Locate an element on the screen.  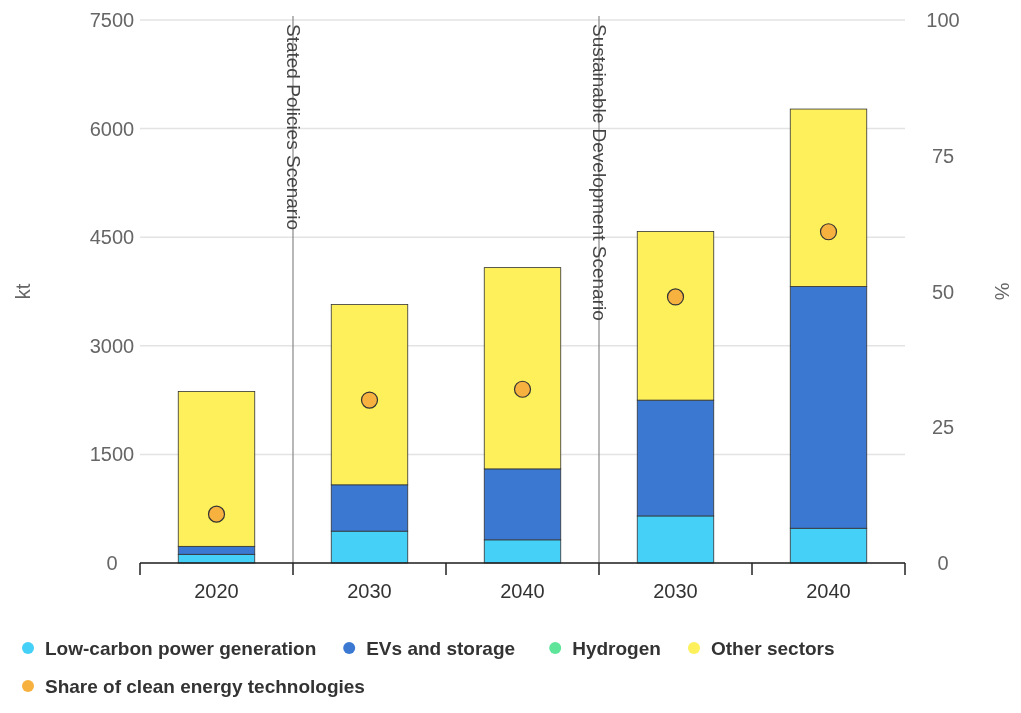
y-tick-label: 3000 is located at coordinates (112, 345).